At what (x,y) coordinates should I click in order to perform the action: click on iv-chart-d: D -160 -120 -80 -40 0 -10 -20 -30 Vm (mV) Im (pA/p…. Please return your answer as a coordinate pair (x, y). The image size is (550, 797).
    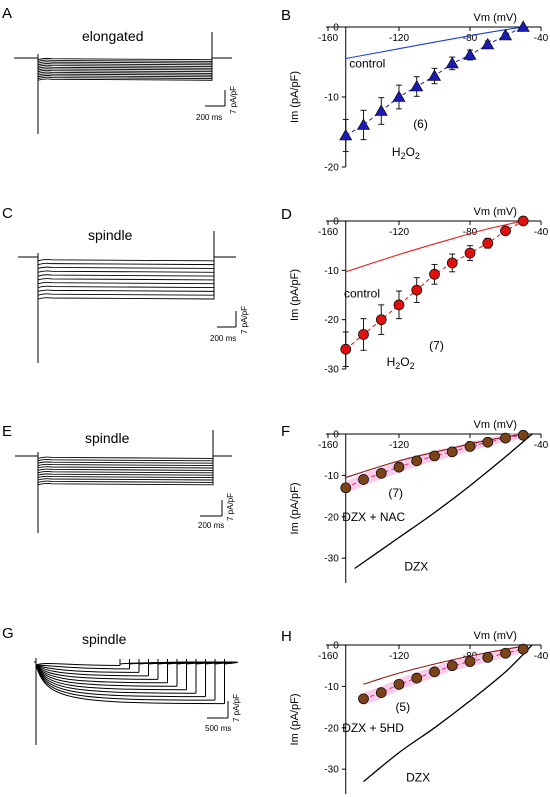
    Looking at the image, I should click on (415, 291).